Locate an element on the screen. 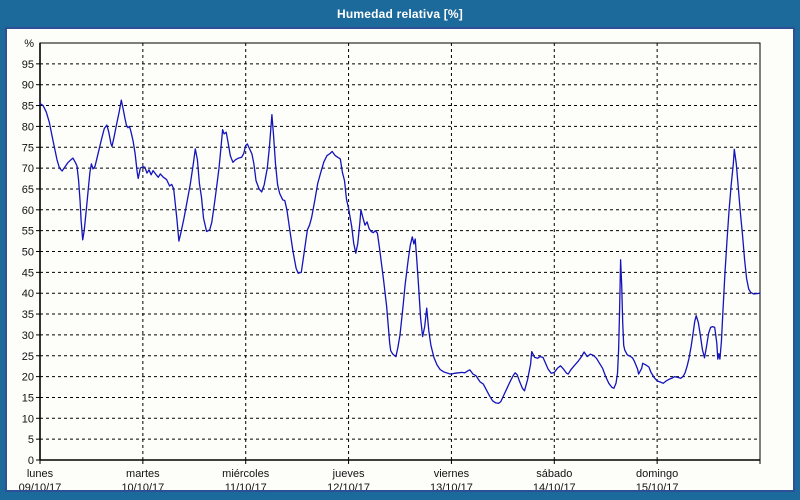  day-label: miércoles is located at coordinates (246, 474).